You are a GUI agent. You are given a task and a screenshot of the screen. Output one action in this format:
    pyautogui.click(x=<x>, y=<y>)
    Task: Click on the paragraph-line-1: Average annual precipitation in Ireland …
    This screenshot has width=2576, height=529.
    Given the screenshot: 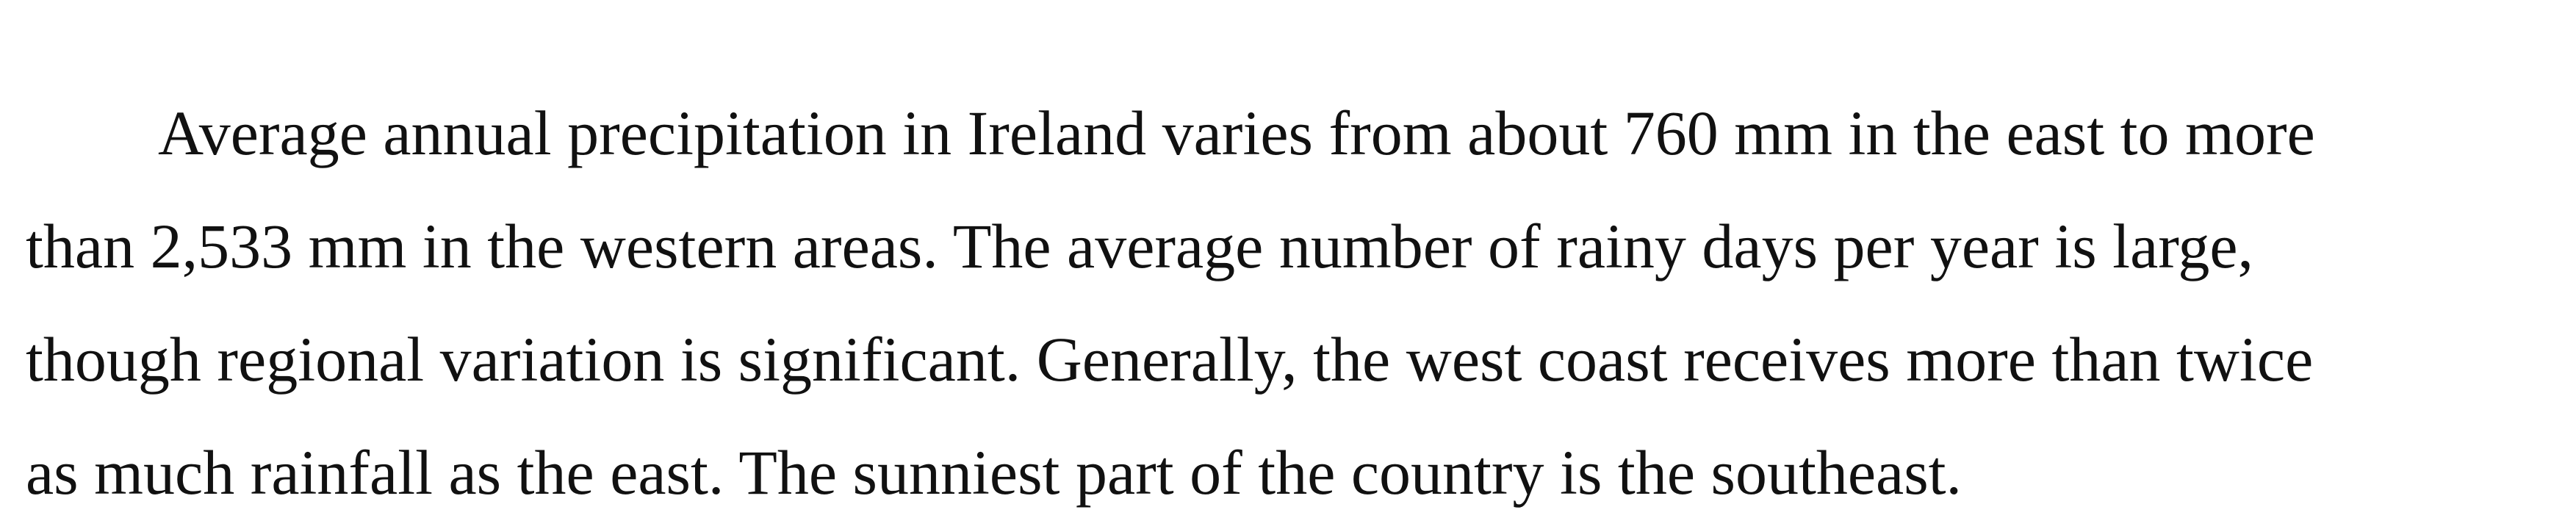 What is the action you would take?
    pyautogui.click(x=1236, y=133)
    